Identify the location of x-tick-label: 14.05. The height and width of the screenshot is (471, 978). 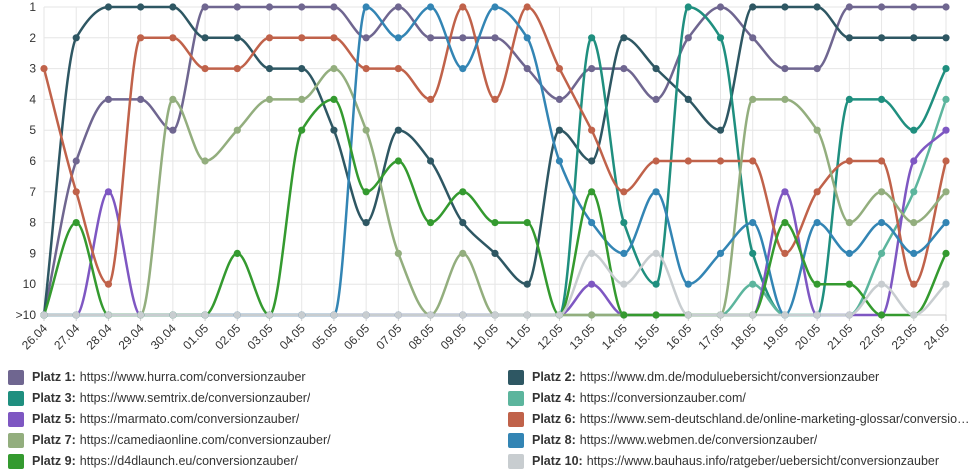
(614, 336).